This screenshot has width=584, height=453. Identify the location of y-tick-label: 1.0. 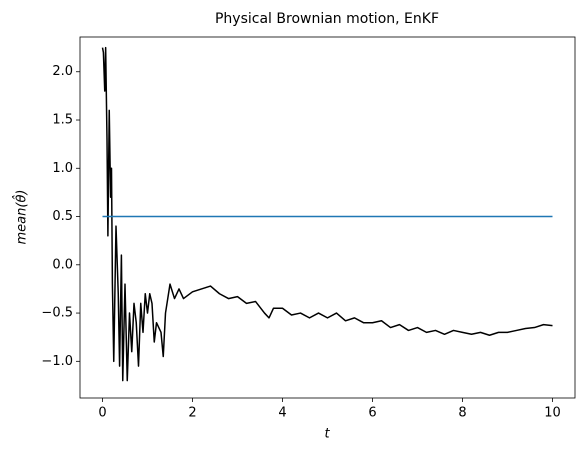
(62, 168).